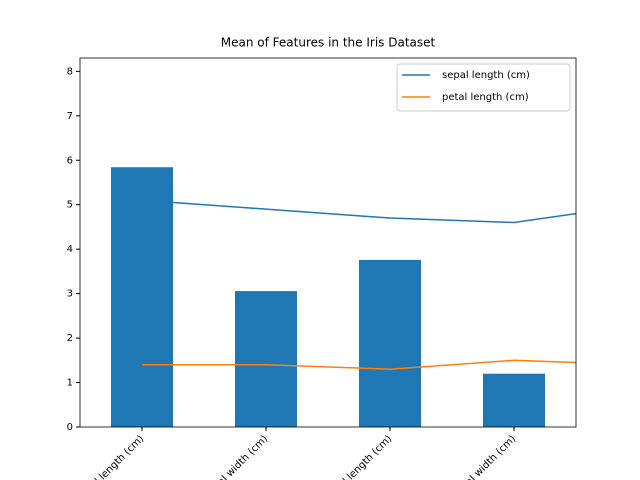 The width and height of the screenshot is (640, 480). Describe the element at coordinates (328, 43) in the screenshot. I see `chart-title: Mean of Features in the Iris Dataset` at that location.